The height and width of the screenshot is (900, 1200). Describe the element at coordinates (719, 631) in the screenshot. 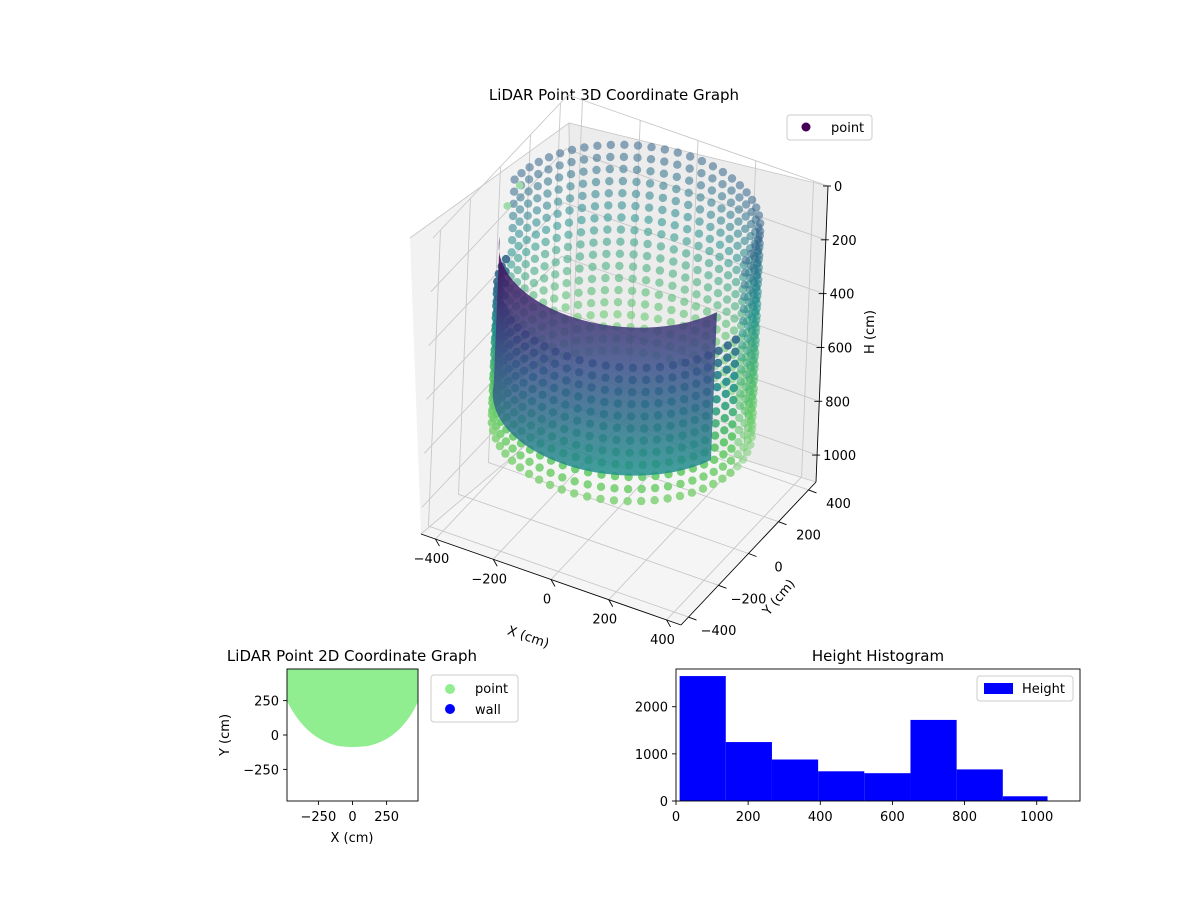

I see `y-tick-label-3d: −400` at that location.